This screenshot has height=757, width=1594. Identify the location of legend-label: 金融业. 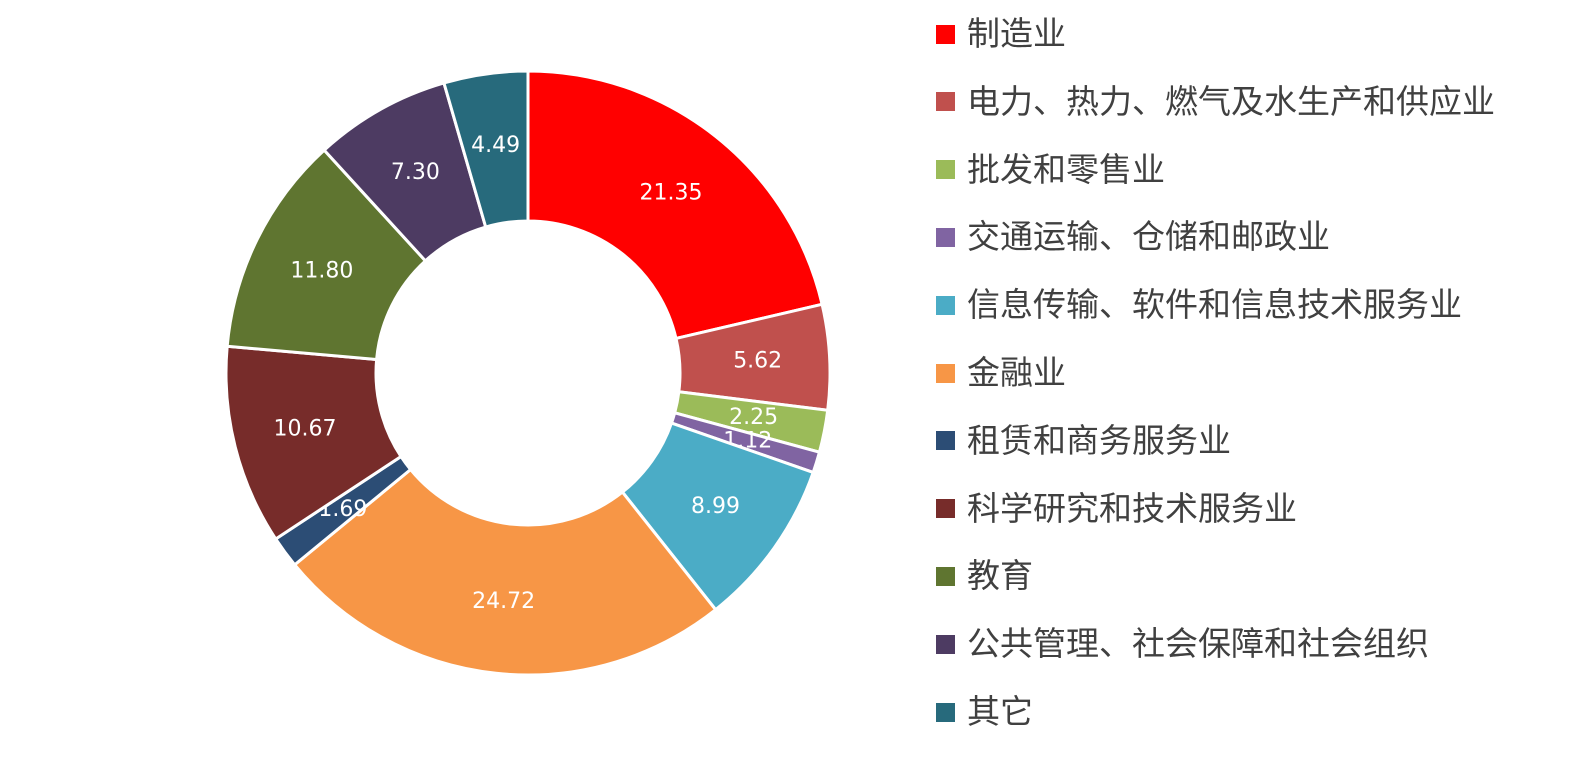
(1016, 372).